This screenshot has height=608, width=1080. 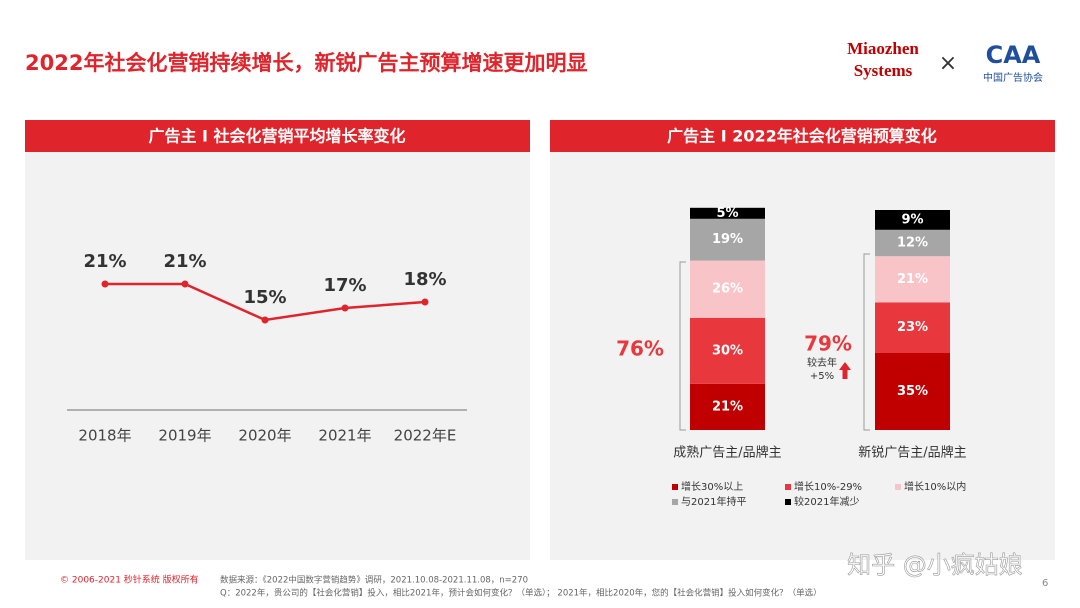 I want to click on x-tick-label: 新锐广告主/品牌主, so click(x=912, y=453).